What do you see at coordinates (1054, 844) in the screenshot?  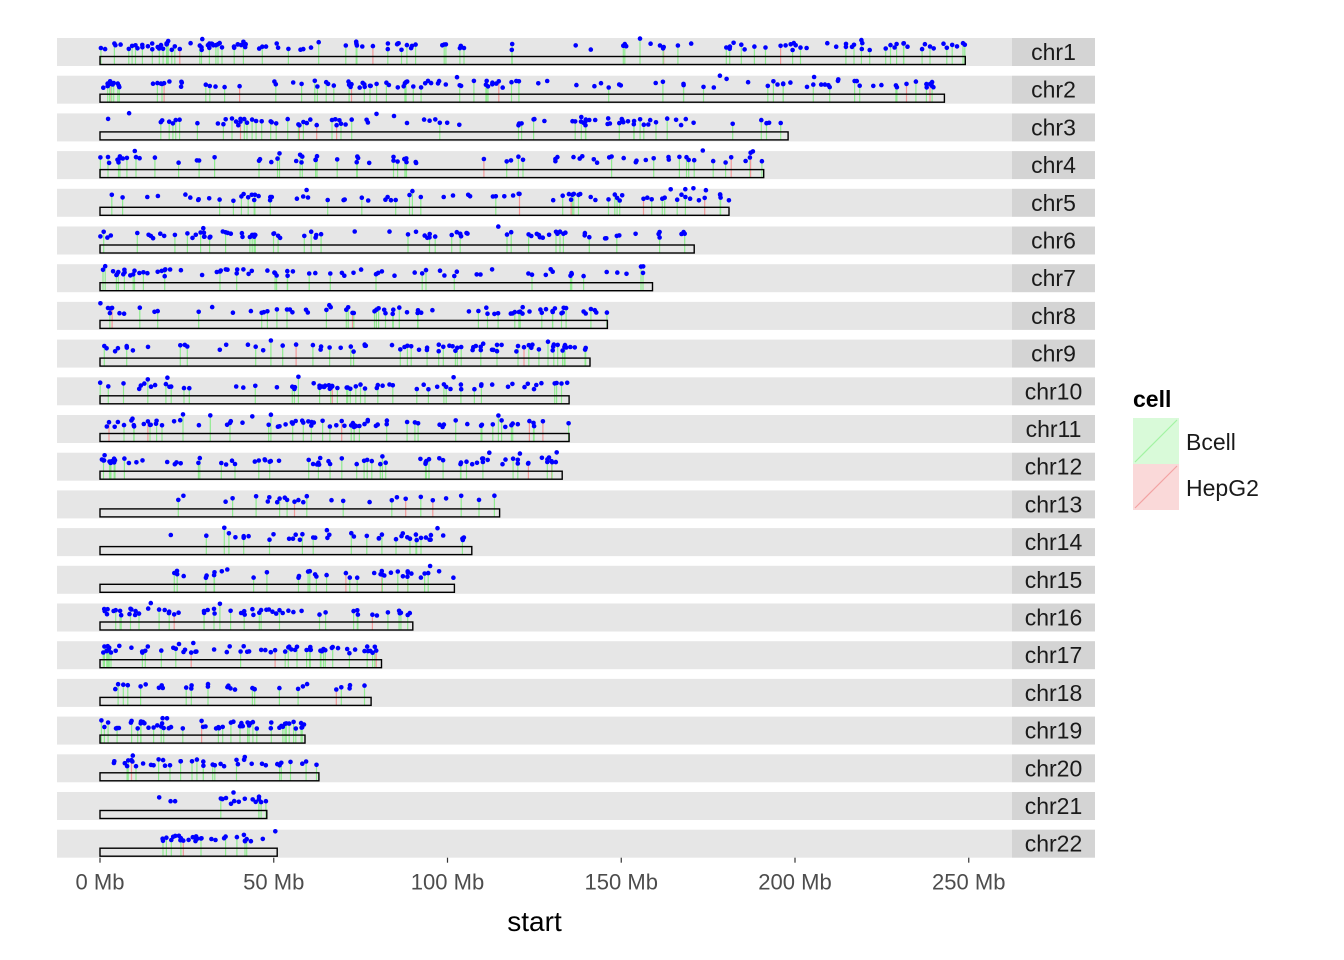 I see `strip-label-chr22: chr22` at bounding box center [1054, 844].